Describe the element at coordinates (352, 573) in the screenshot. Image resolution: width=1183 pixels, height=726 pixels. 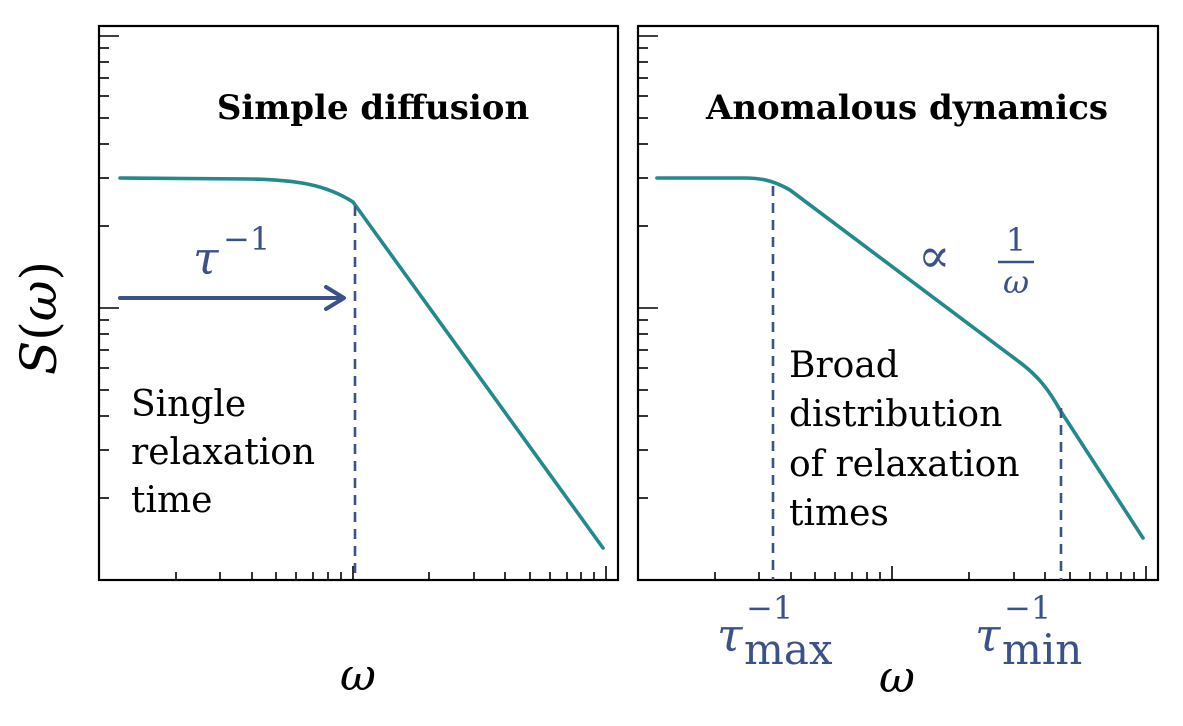
I see `left-x-ticks` at that location.